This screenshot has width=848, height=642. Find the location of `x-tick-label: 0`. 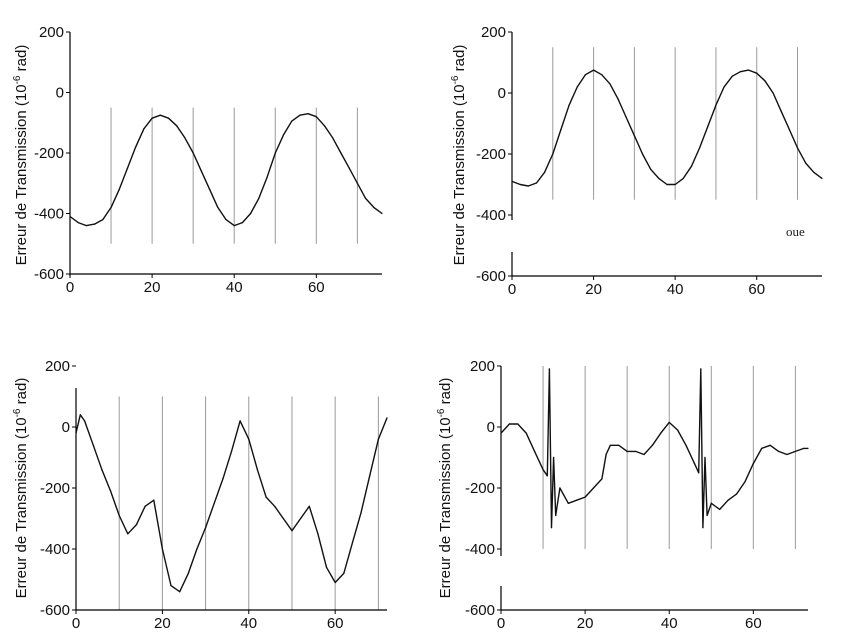

x-tick-label: 0 is located at coordinates (512, 289).